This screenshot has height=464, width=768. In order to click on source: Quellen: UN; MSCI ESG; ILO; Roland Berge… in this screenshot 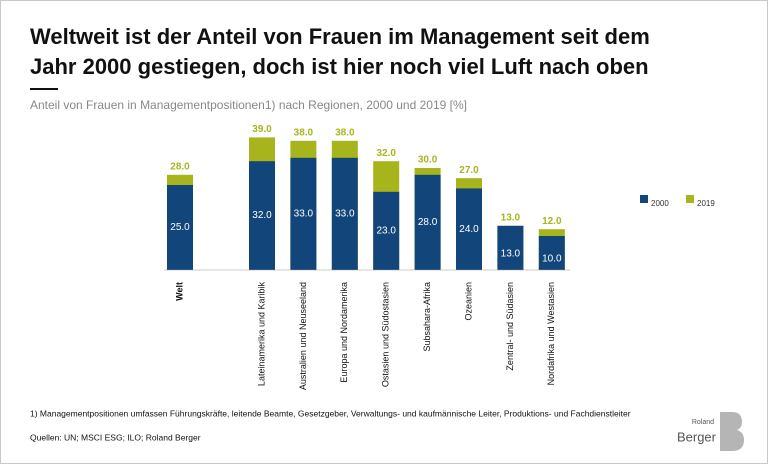, I will do `click(115, 437)`.